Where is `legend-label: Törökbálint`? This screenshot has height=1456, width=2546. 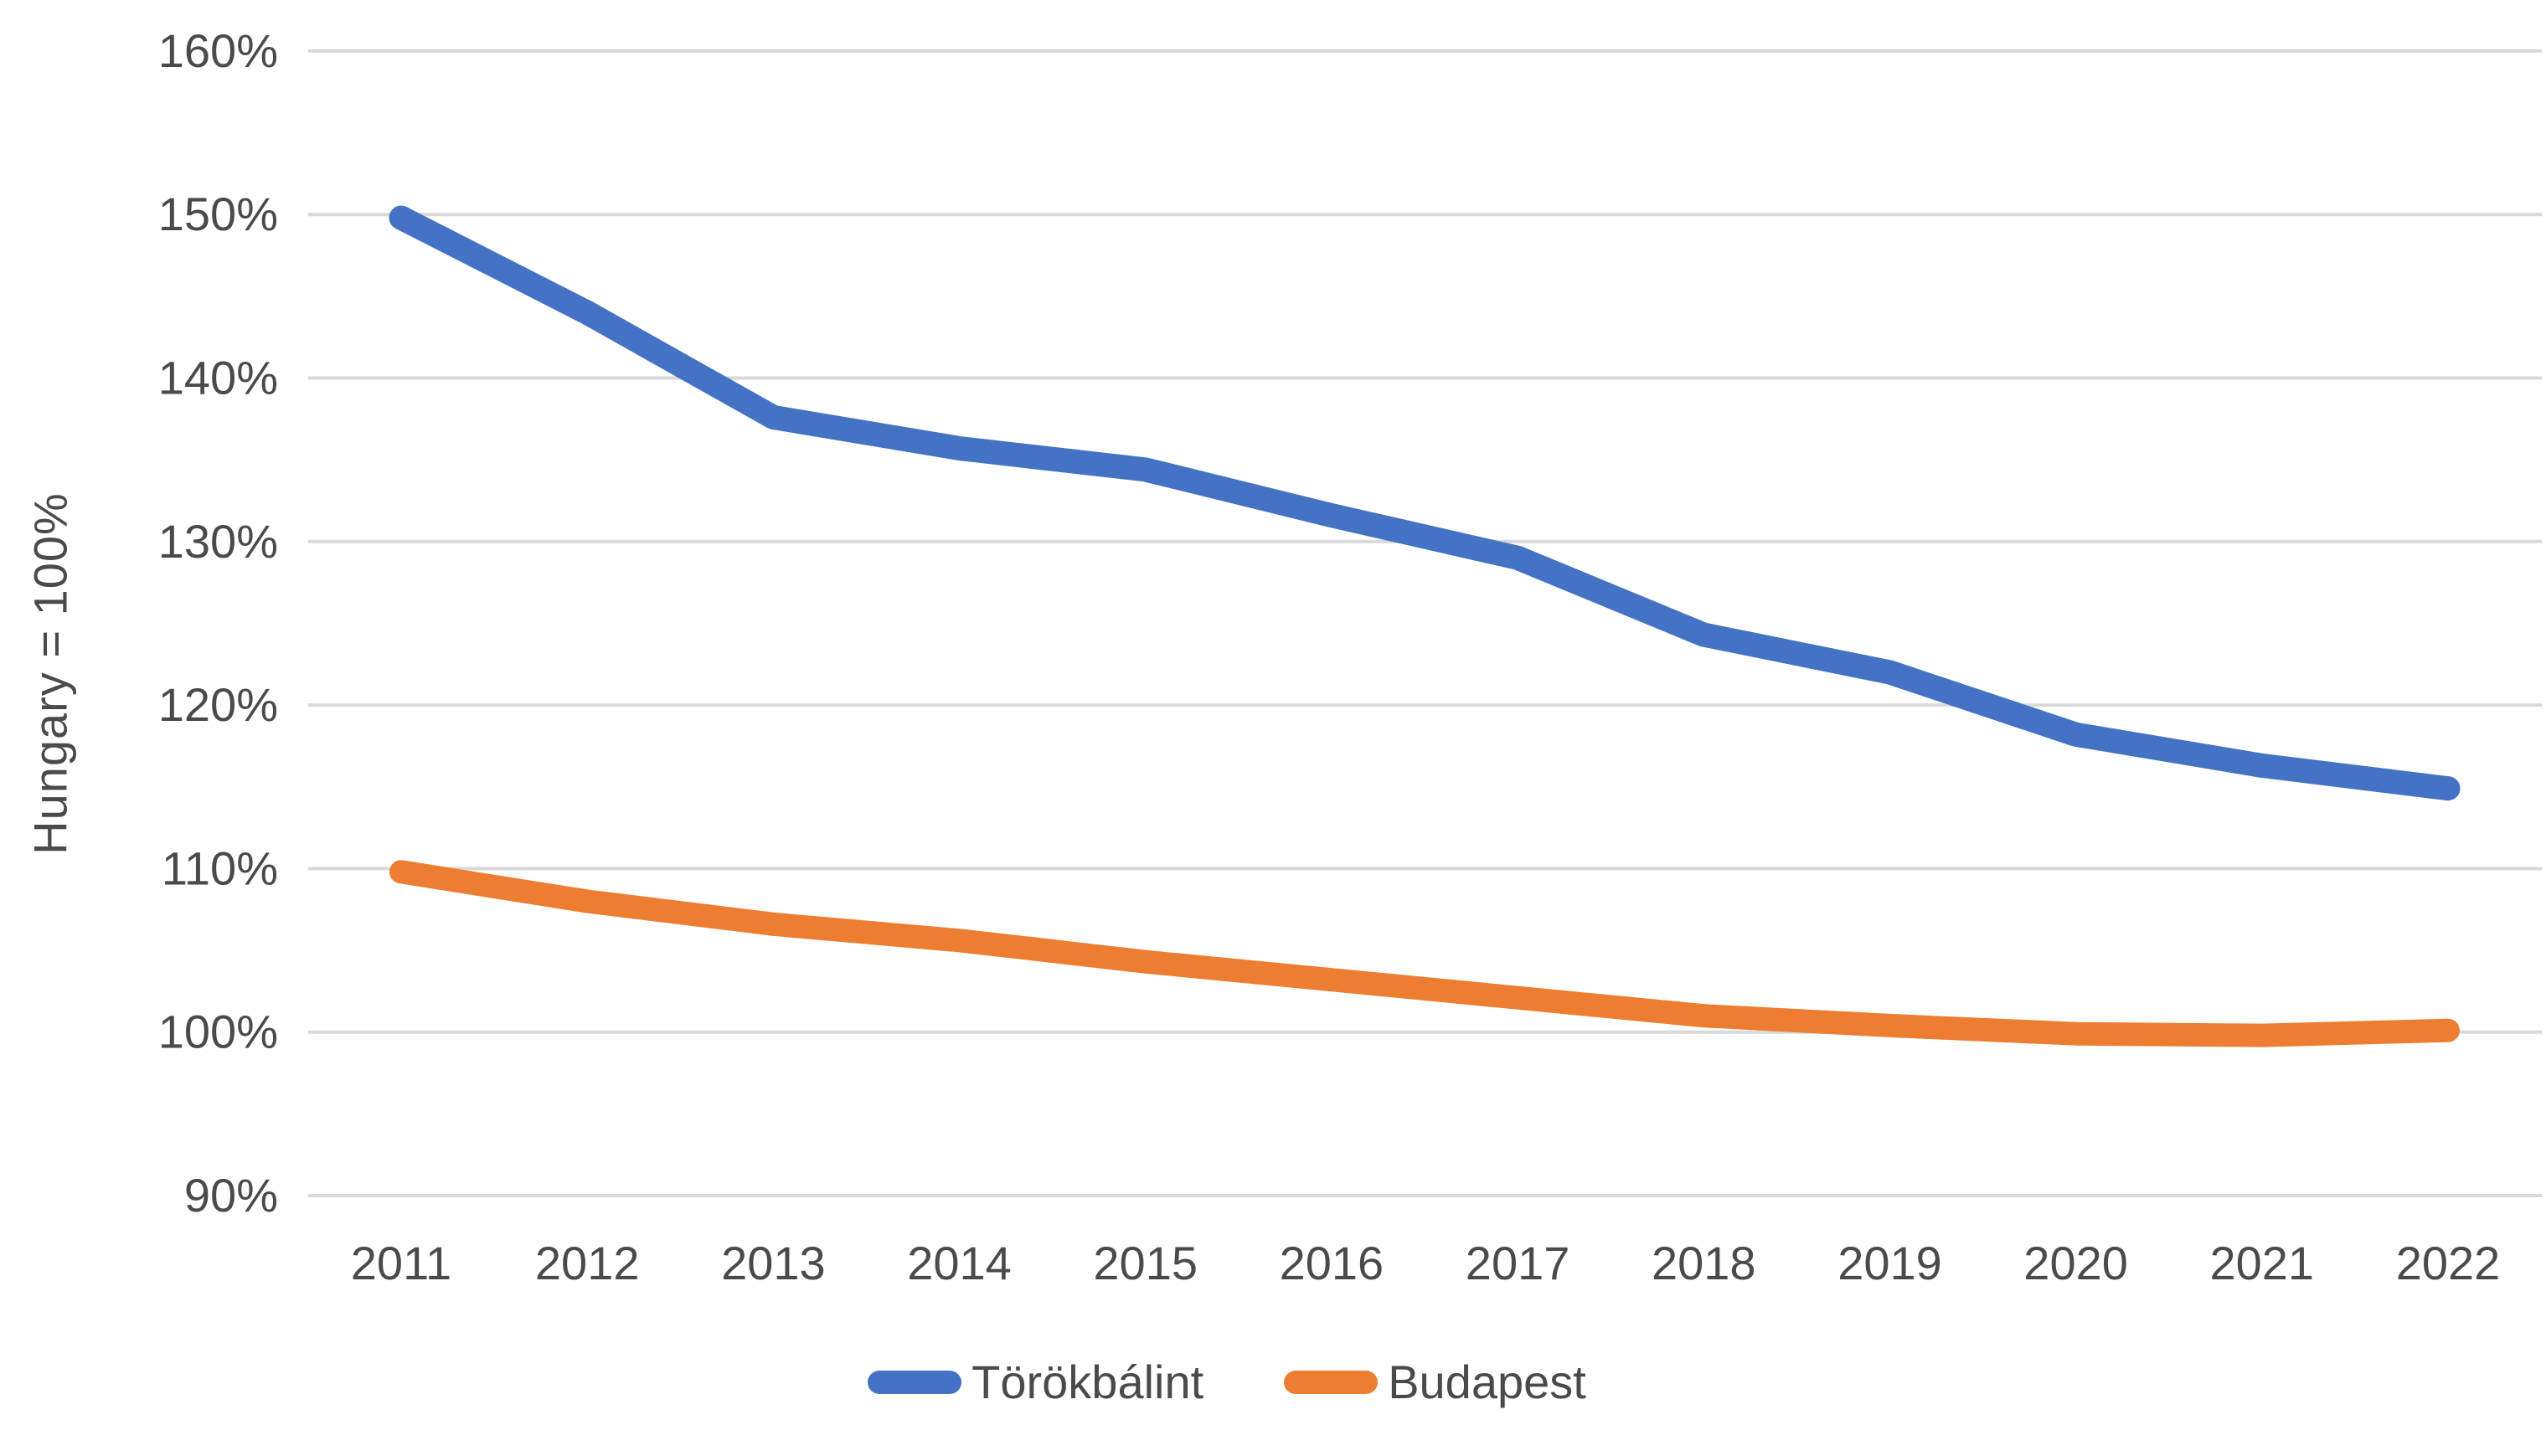 legend-label: Törökbálint is located at coordinates (1088, 1382).